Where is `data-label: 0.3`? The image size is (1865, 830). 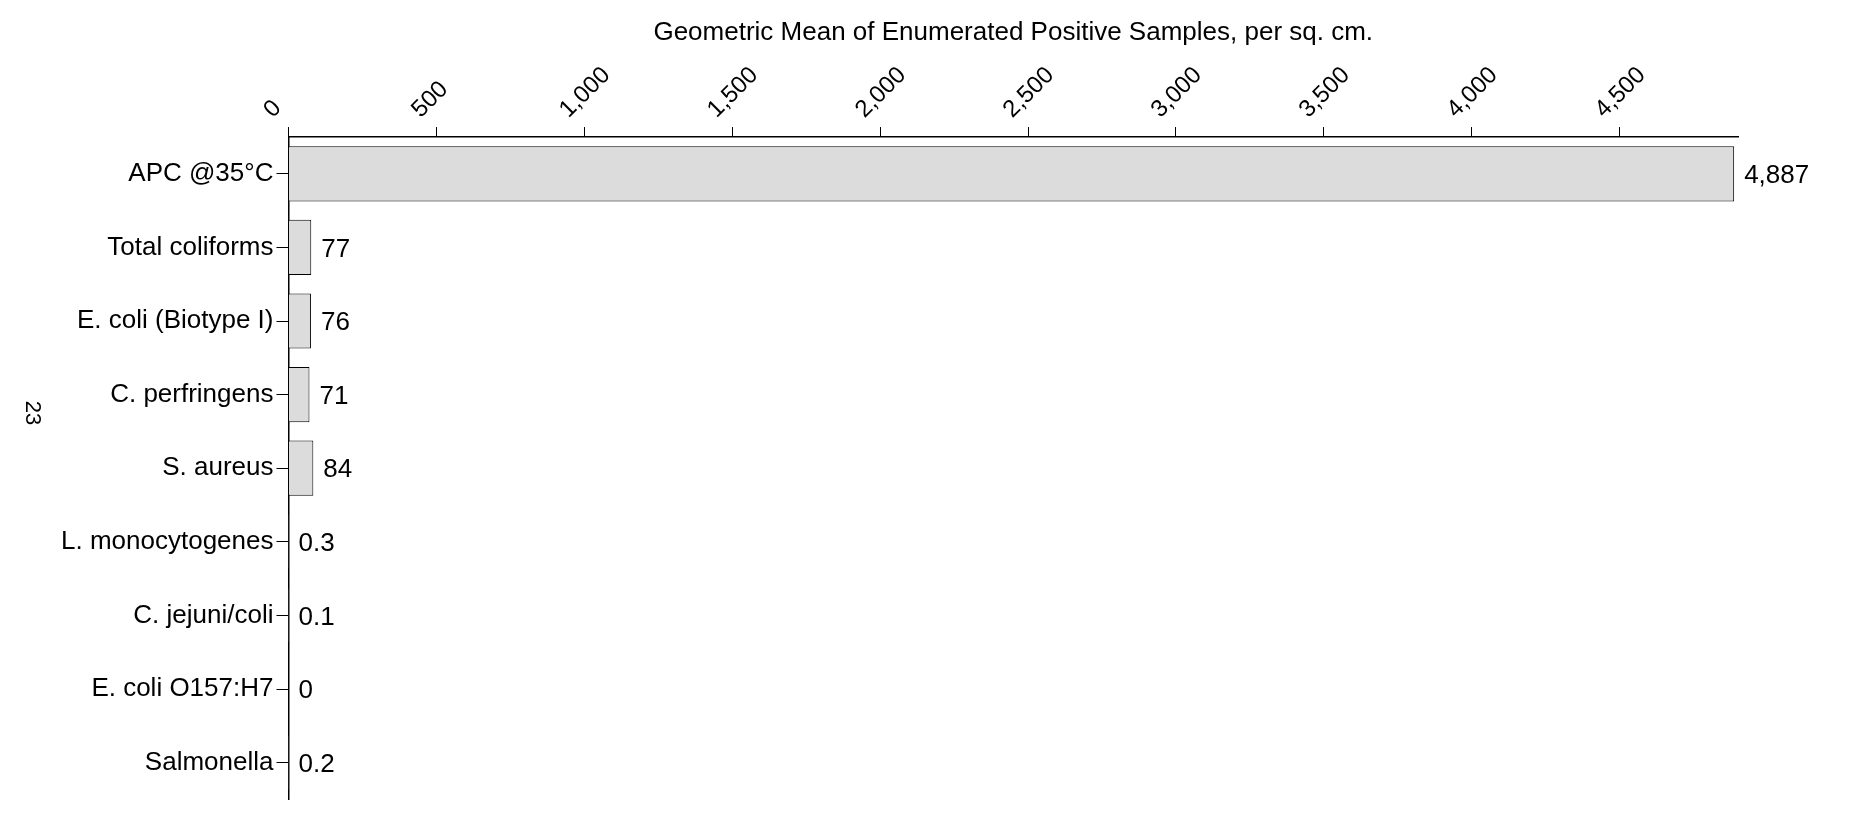 data-label: 0.3 is located at coordinates (316, 541).